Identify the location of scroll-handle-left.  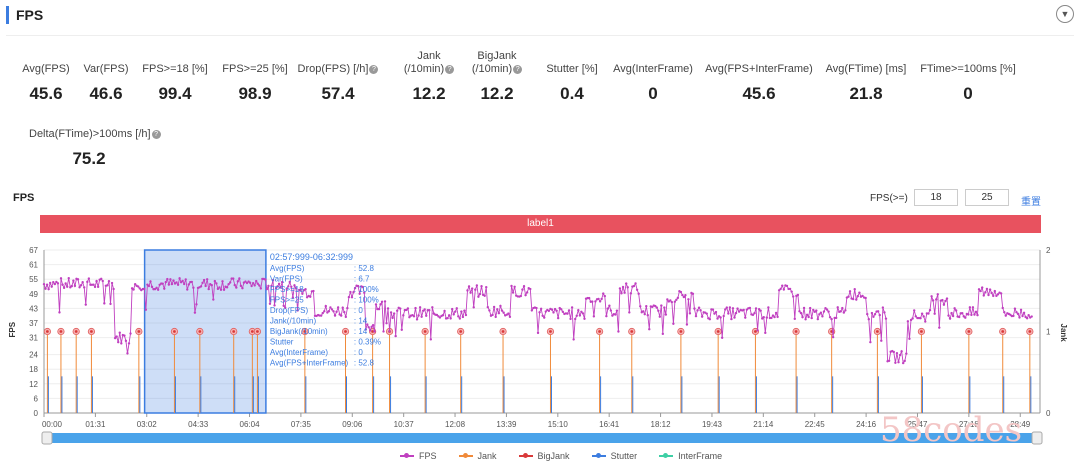
(47, 438).